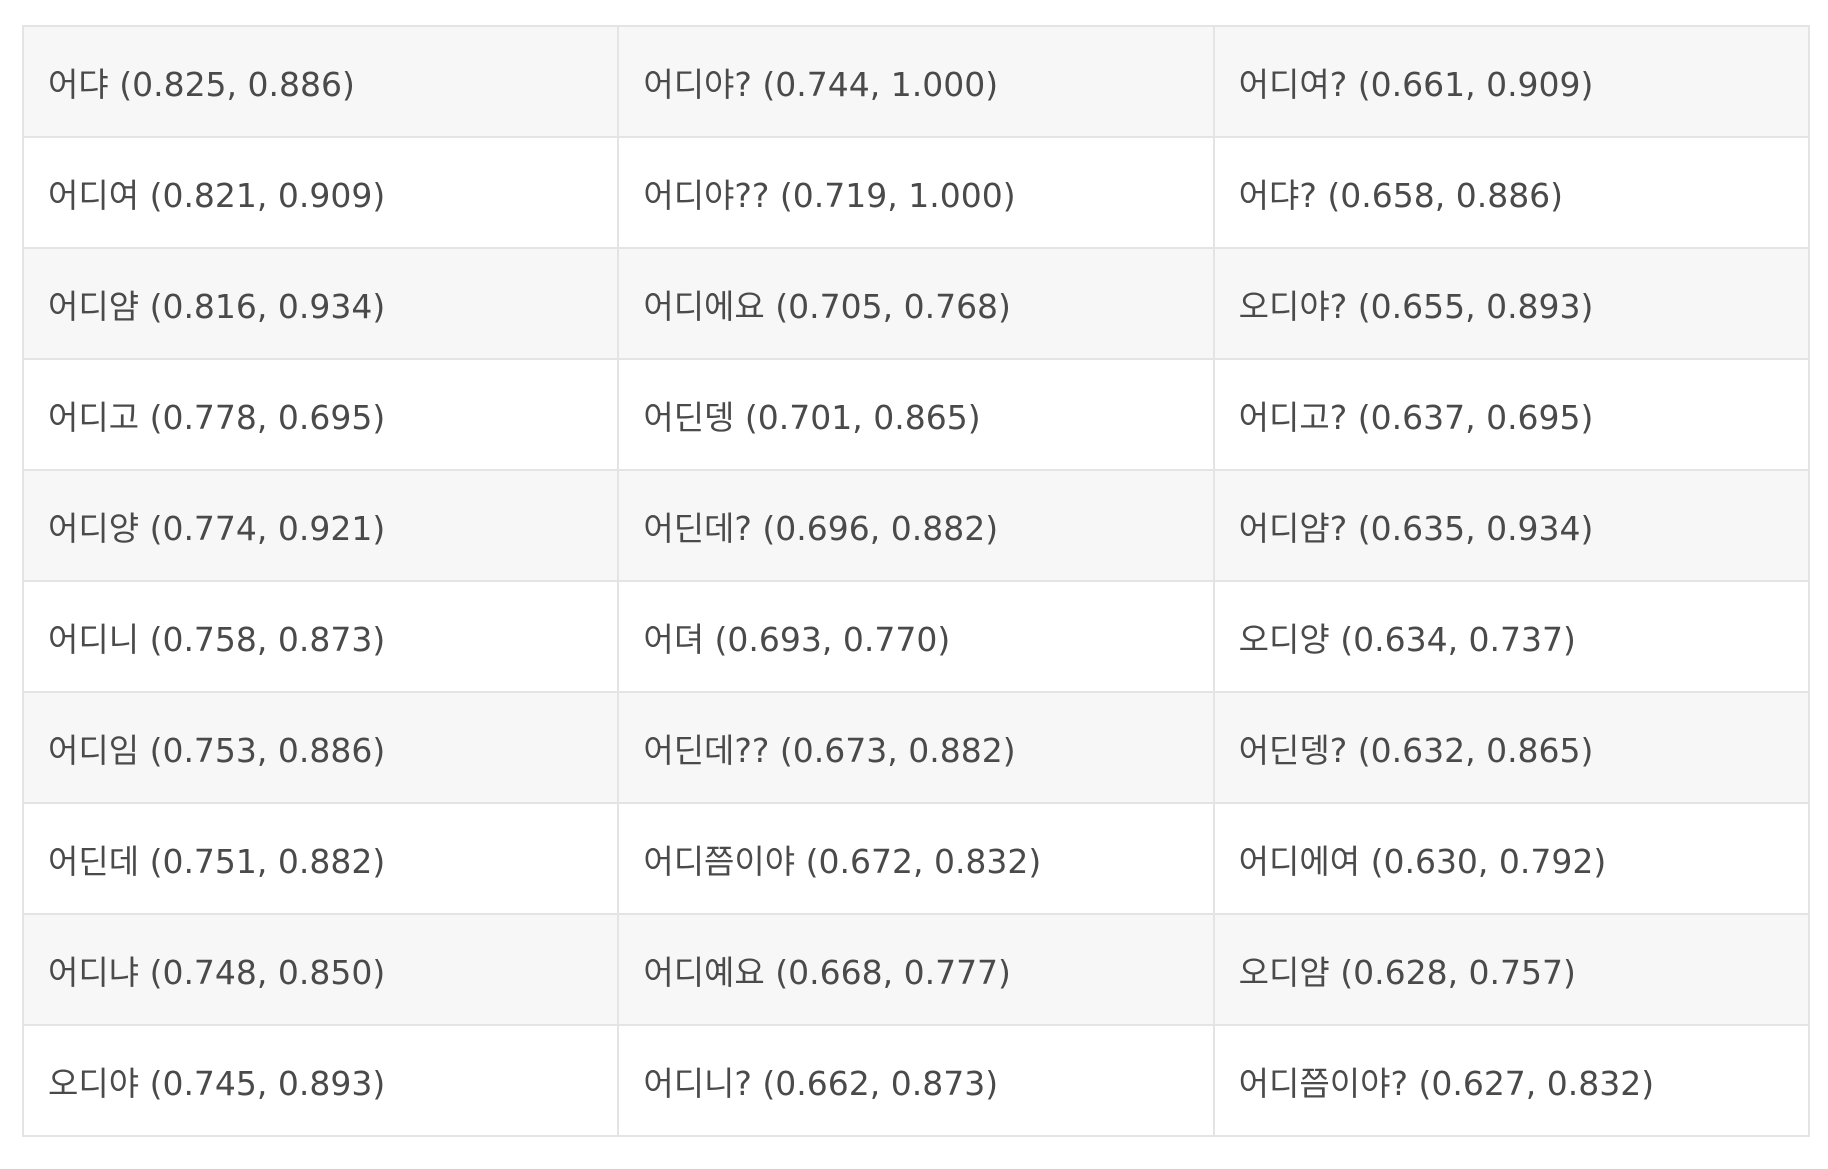 The width and height of the screenshot is (1828, 1169). What do you see at coordinates (320, 858) in the screenshot?
I see `table-cell: 어딘데 (0.751, 0.882)` at bounding box center [320, 858].